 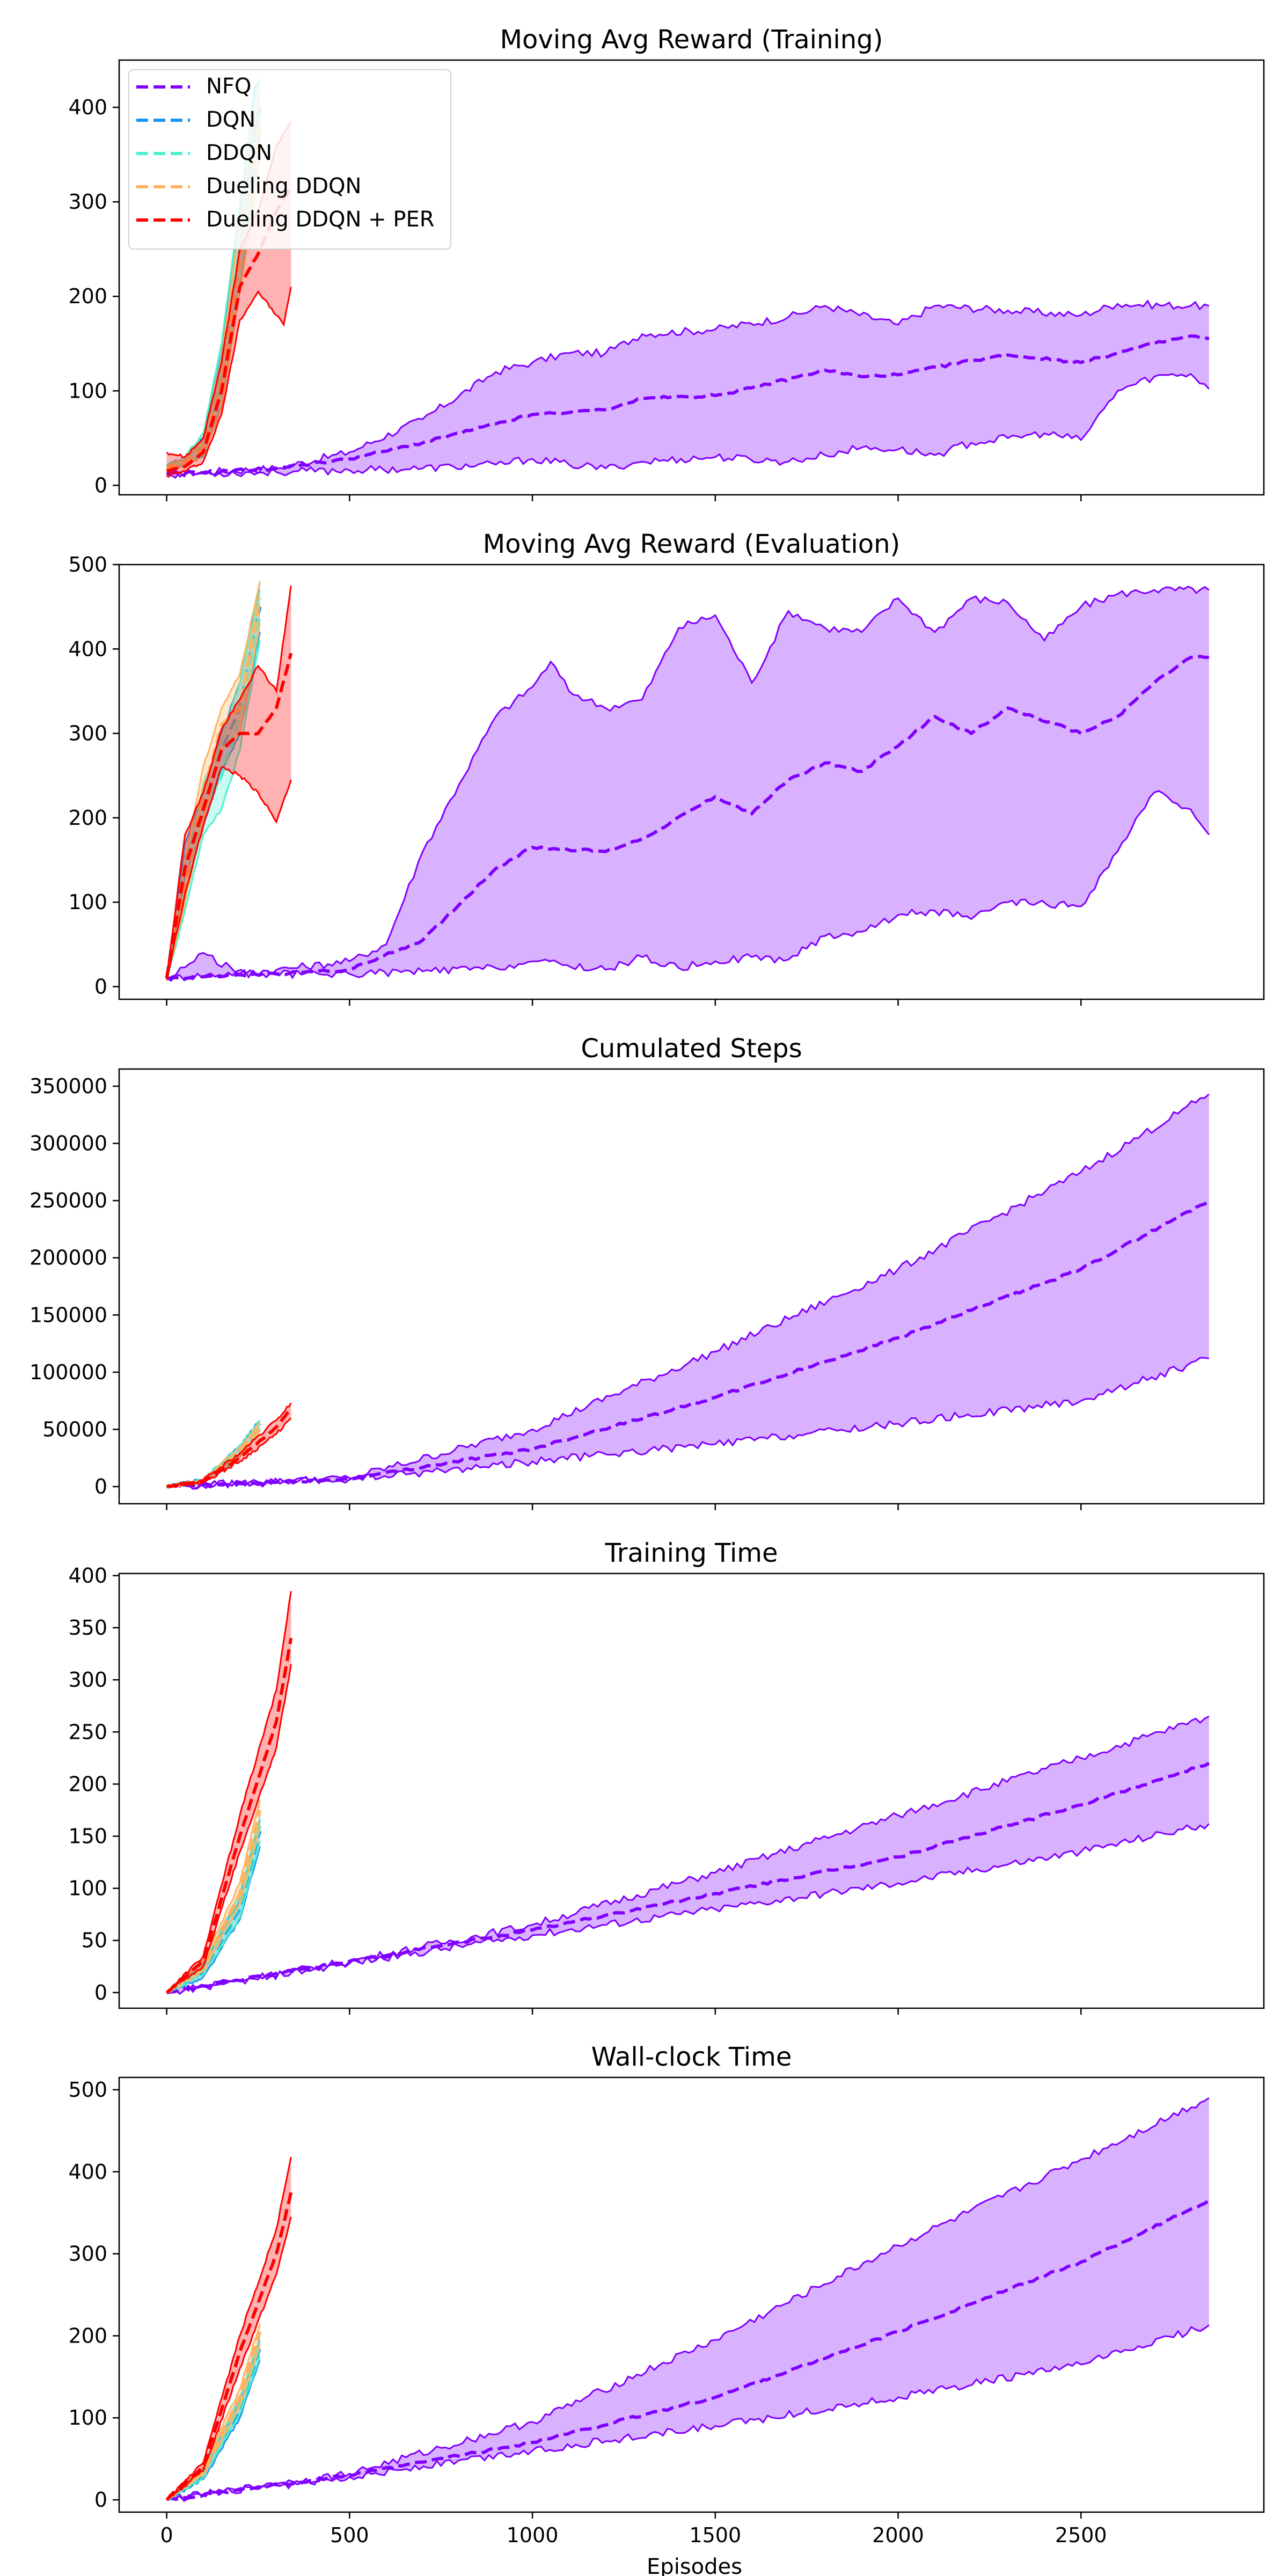 What do you see at coordinates (68, 1143) in the screenshot?
I see `y-tick-label: 300000` at bounding box center [68, 1143].